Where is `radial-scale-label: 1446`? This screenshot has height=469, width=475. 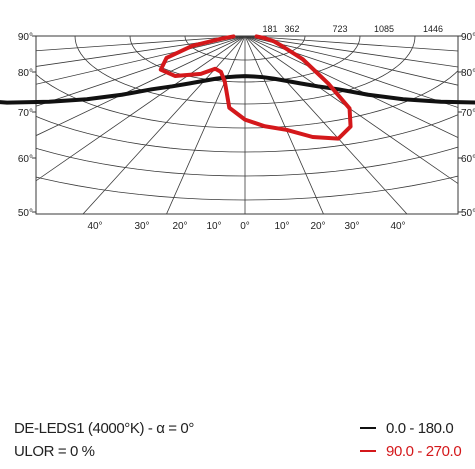
radial-scale-label: 1446 is located at coordinates (433, 29).